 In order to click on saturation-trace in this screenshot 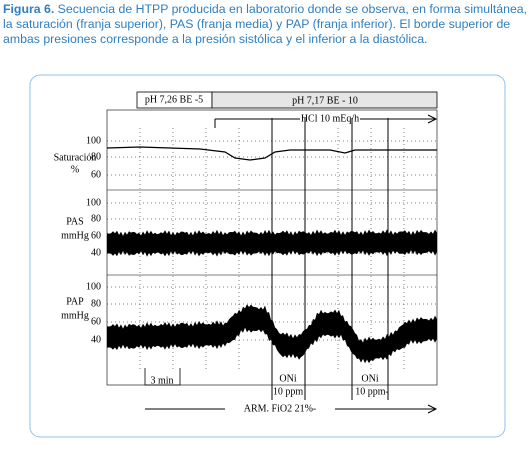, I will do `click(271, 153)`.